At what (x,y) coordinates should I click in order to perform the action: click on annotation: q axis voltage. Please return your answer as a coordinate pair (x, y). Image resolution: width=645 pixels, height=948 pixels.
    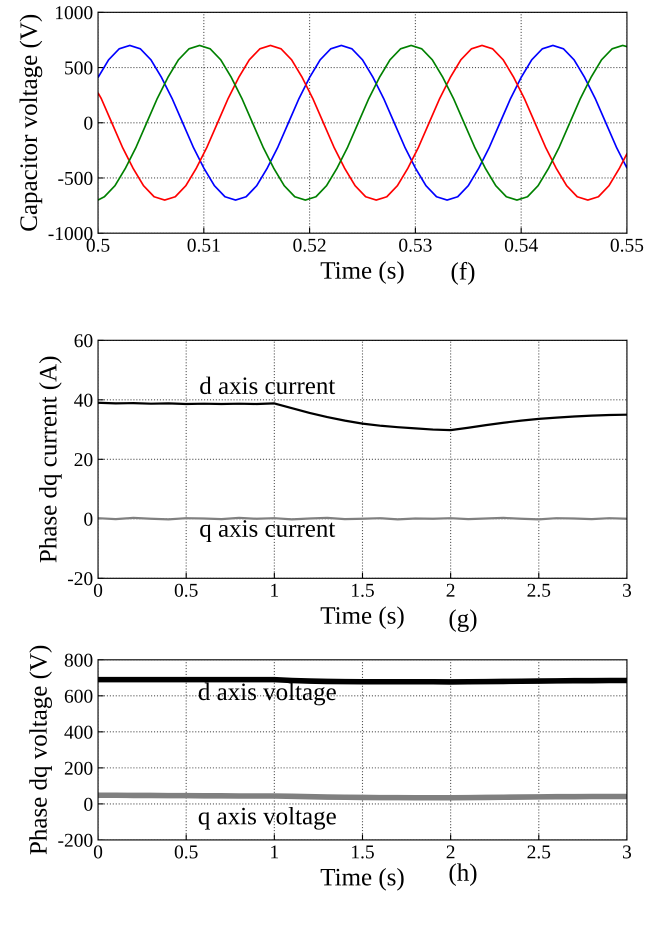
    Looking at the image, I should click on (267, 818).